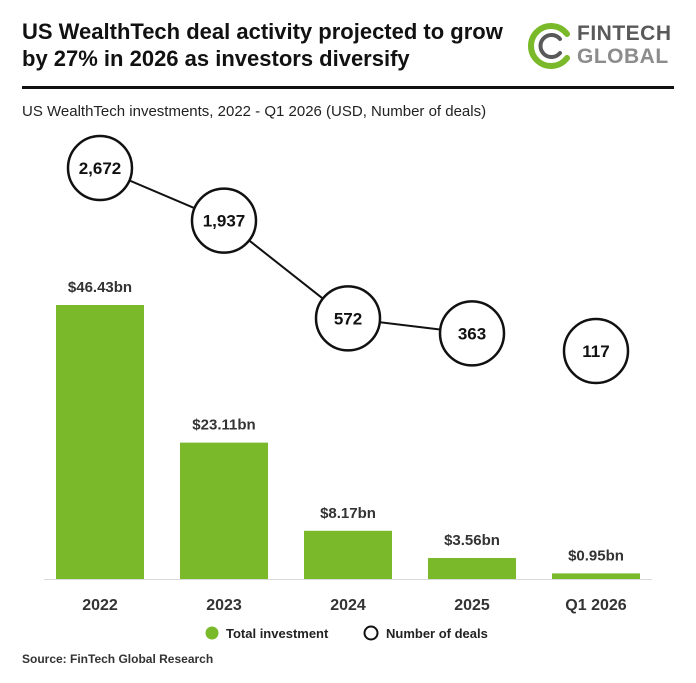 This screenshot has width=696, height=683. I want to click on deal-count-label: 1,937, so click(224, 221).